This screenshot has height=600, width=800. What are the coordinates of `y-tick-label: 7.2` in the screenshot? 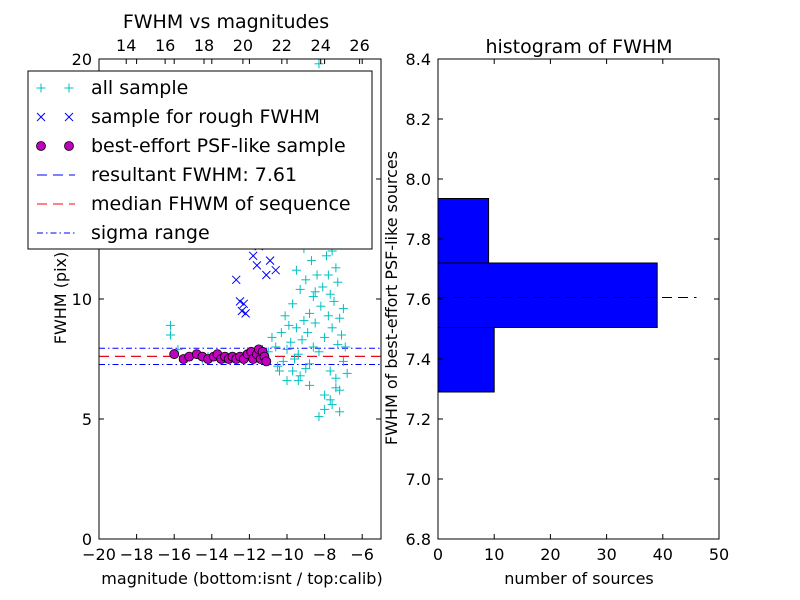 It's located at (418, 419).